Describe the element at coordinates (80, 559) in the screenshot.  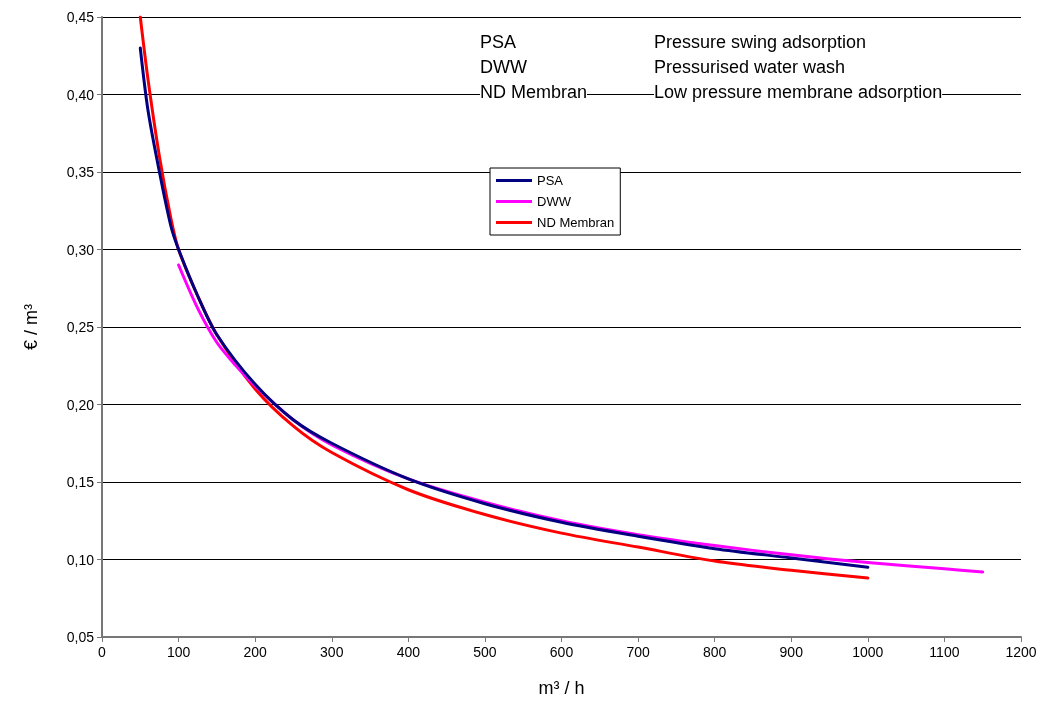
I see `y-tick-label: 0,10` at that location.